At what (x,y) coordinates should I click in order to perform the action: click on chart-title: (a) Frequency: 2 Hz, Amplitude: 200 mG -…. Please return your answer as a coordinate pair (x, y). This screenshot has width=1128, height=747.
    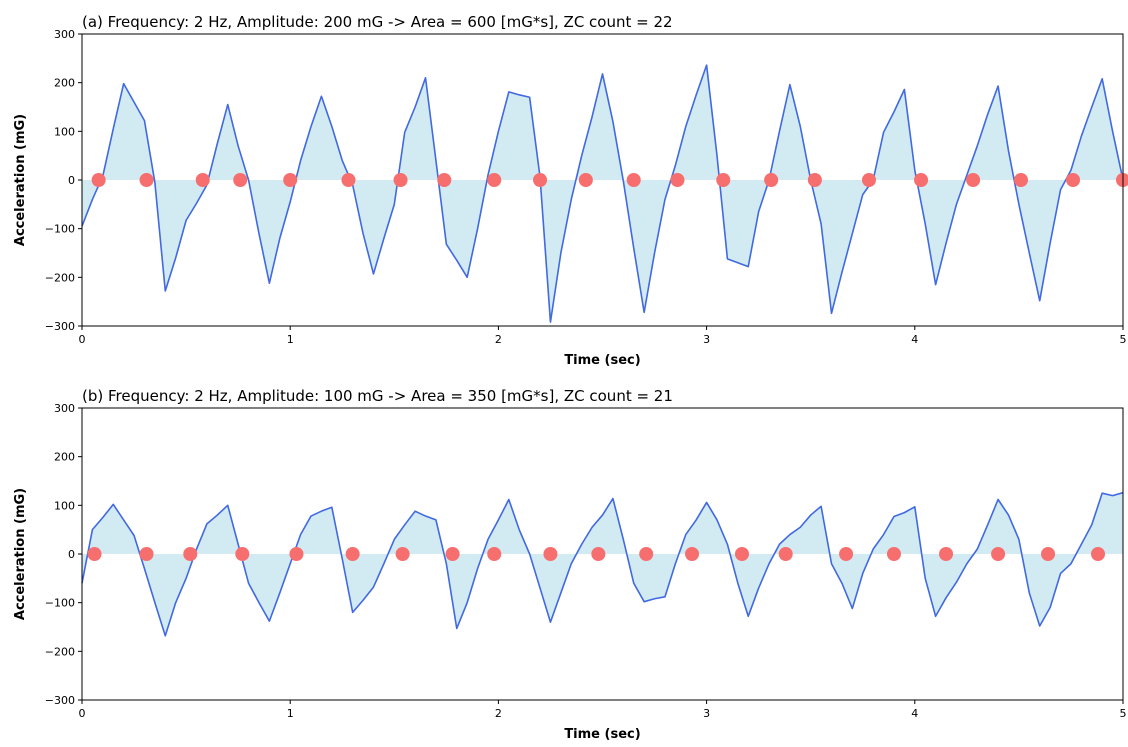
    Looking at the image, I should click on (377, 22).